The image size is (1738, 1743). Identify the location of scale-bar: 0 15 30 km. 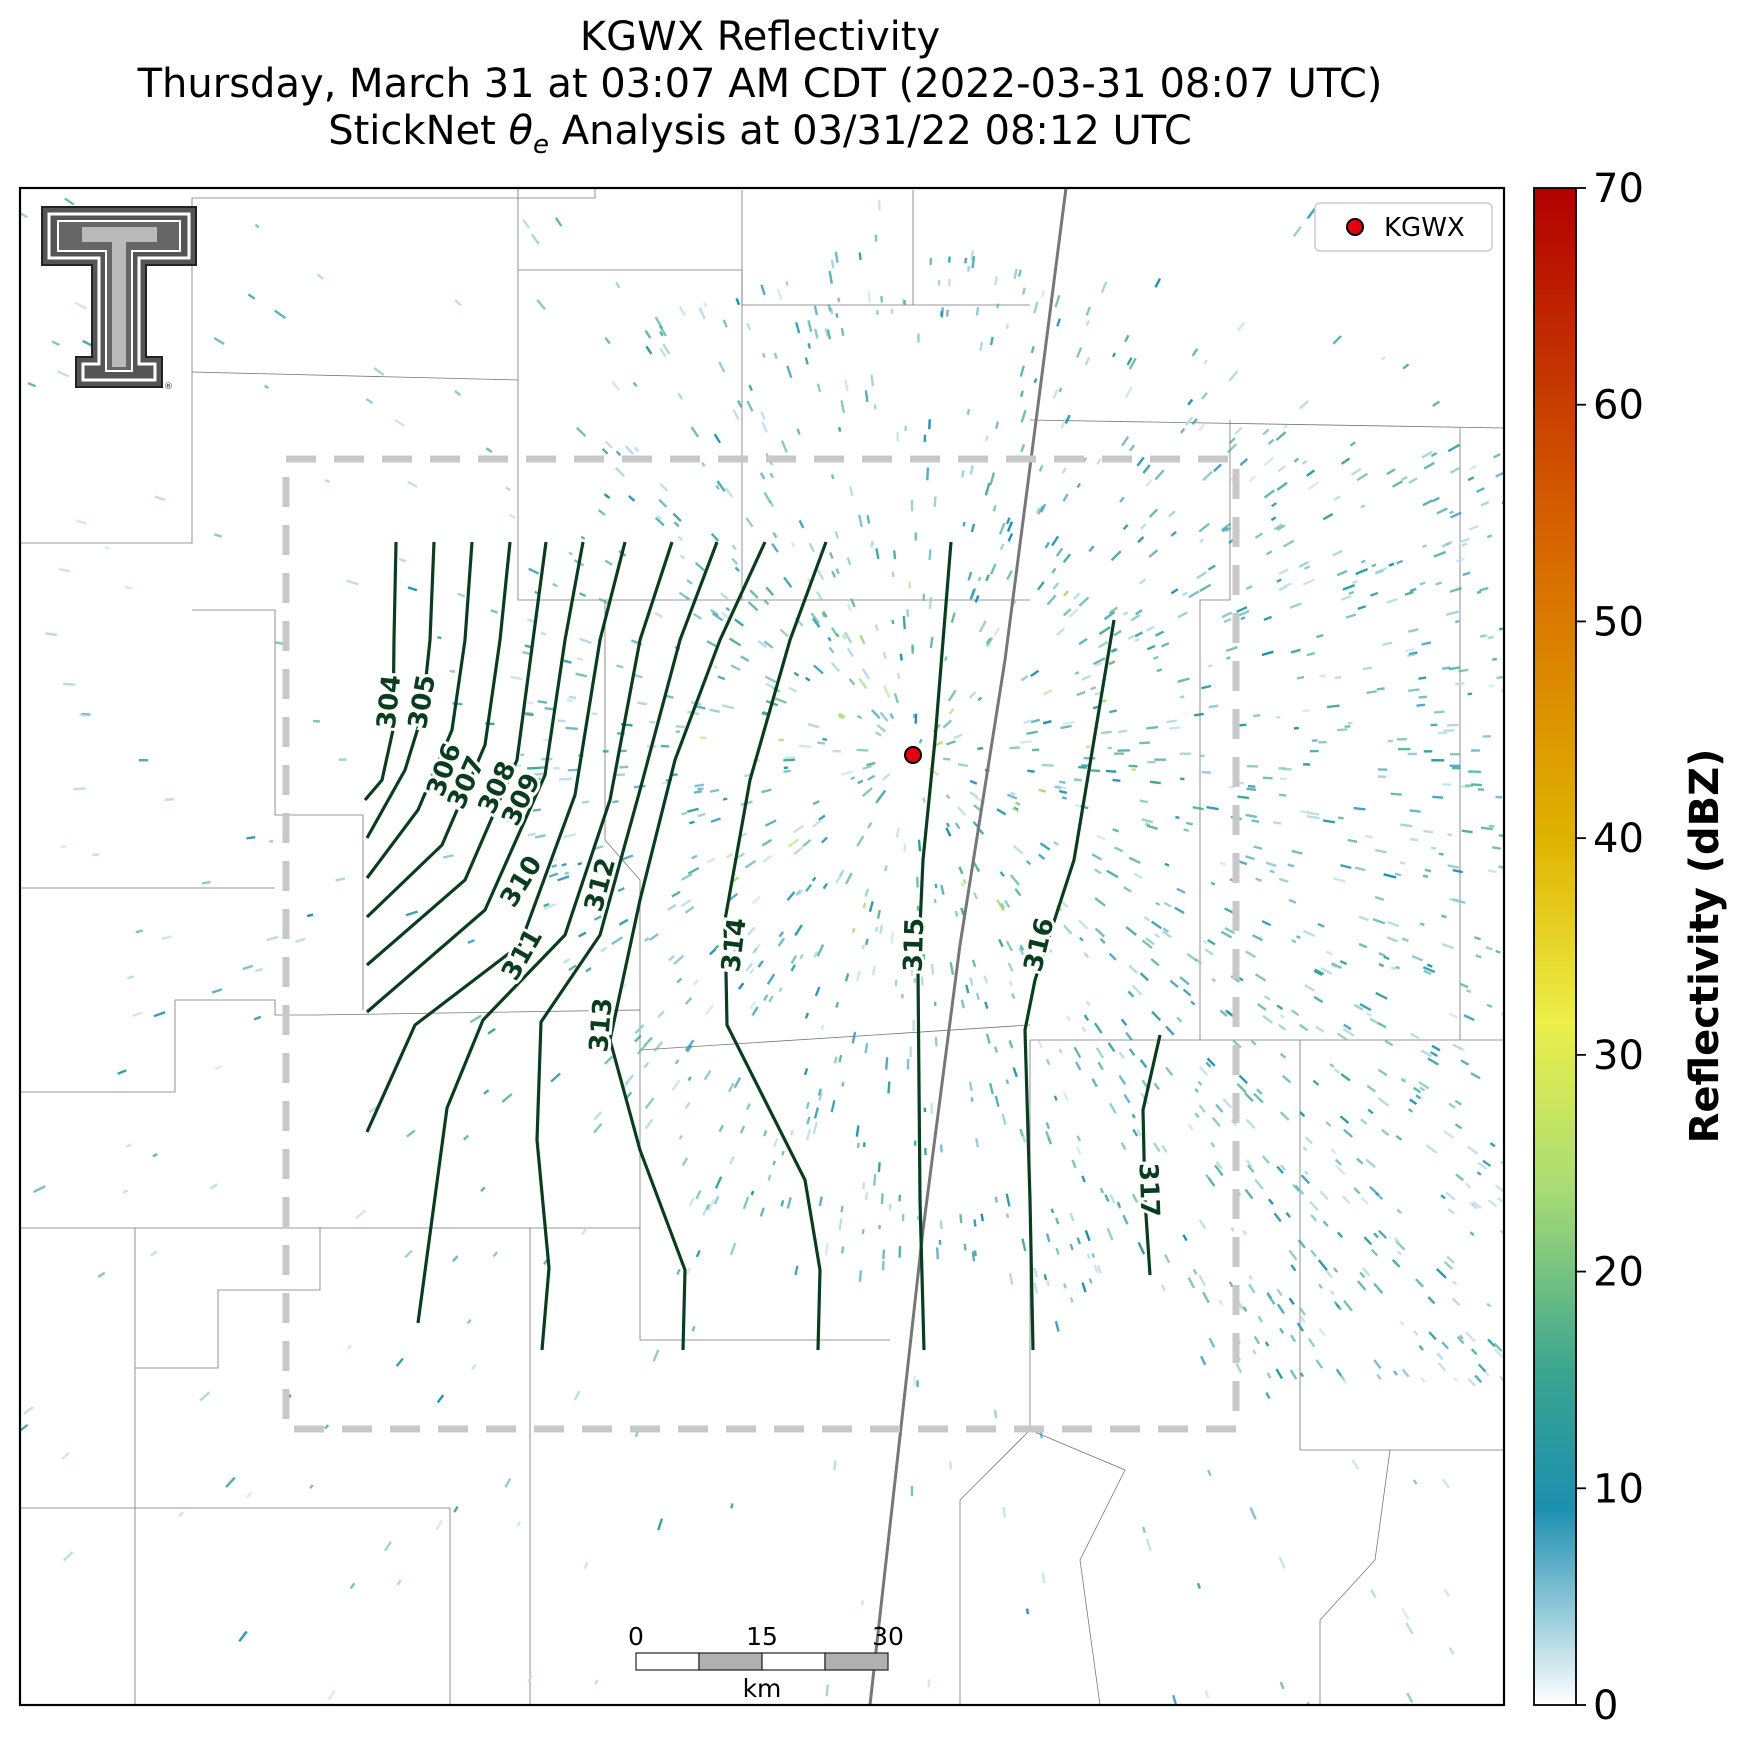
(766, 1662).